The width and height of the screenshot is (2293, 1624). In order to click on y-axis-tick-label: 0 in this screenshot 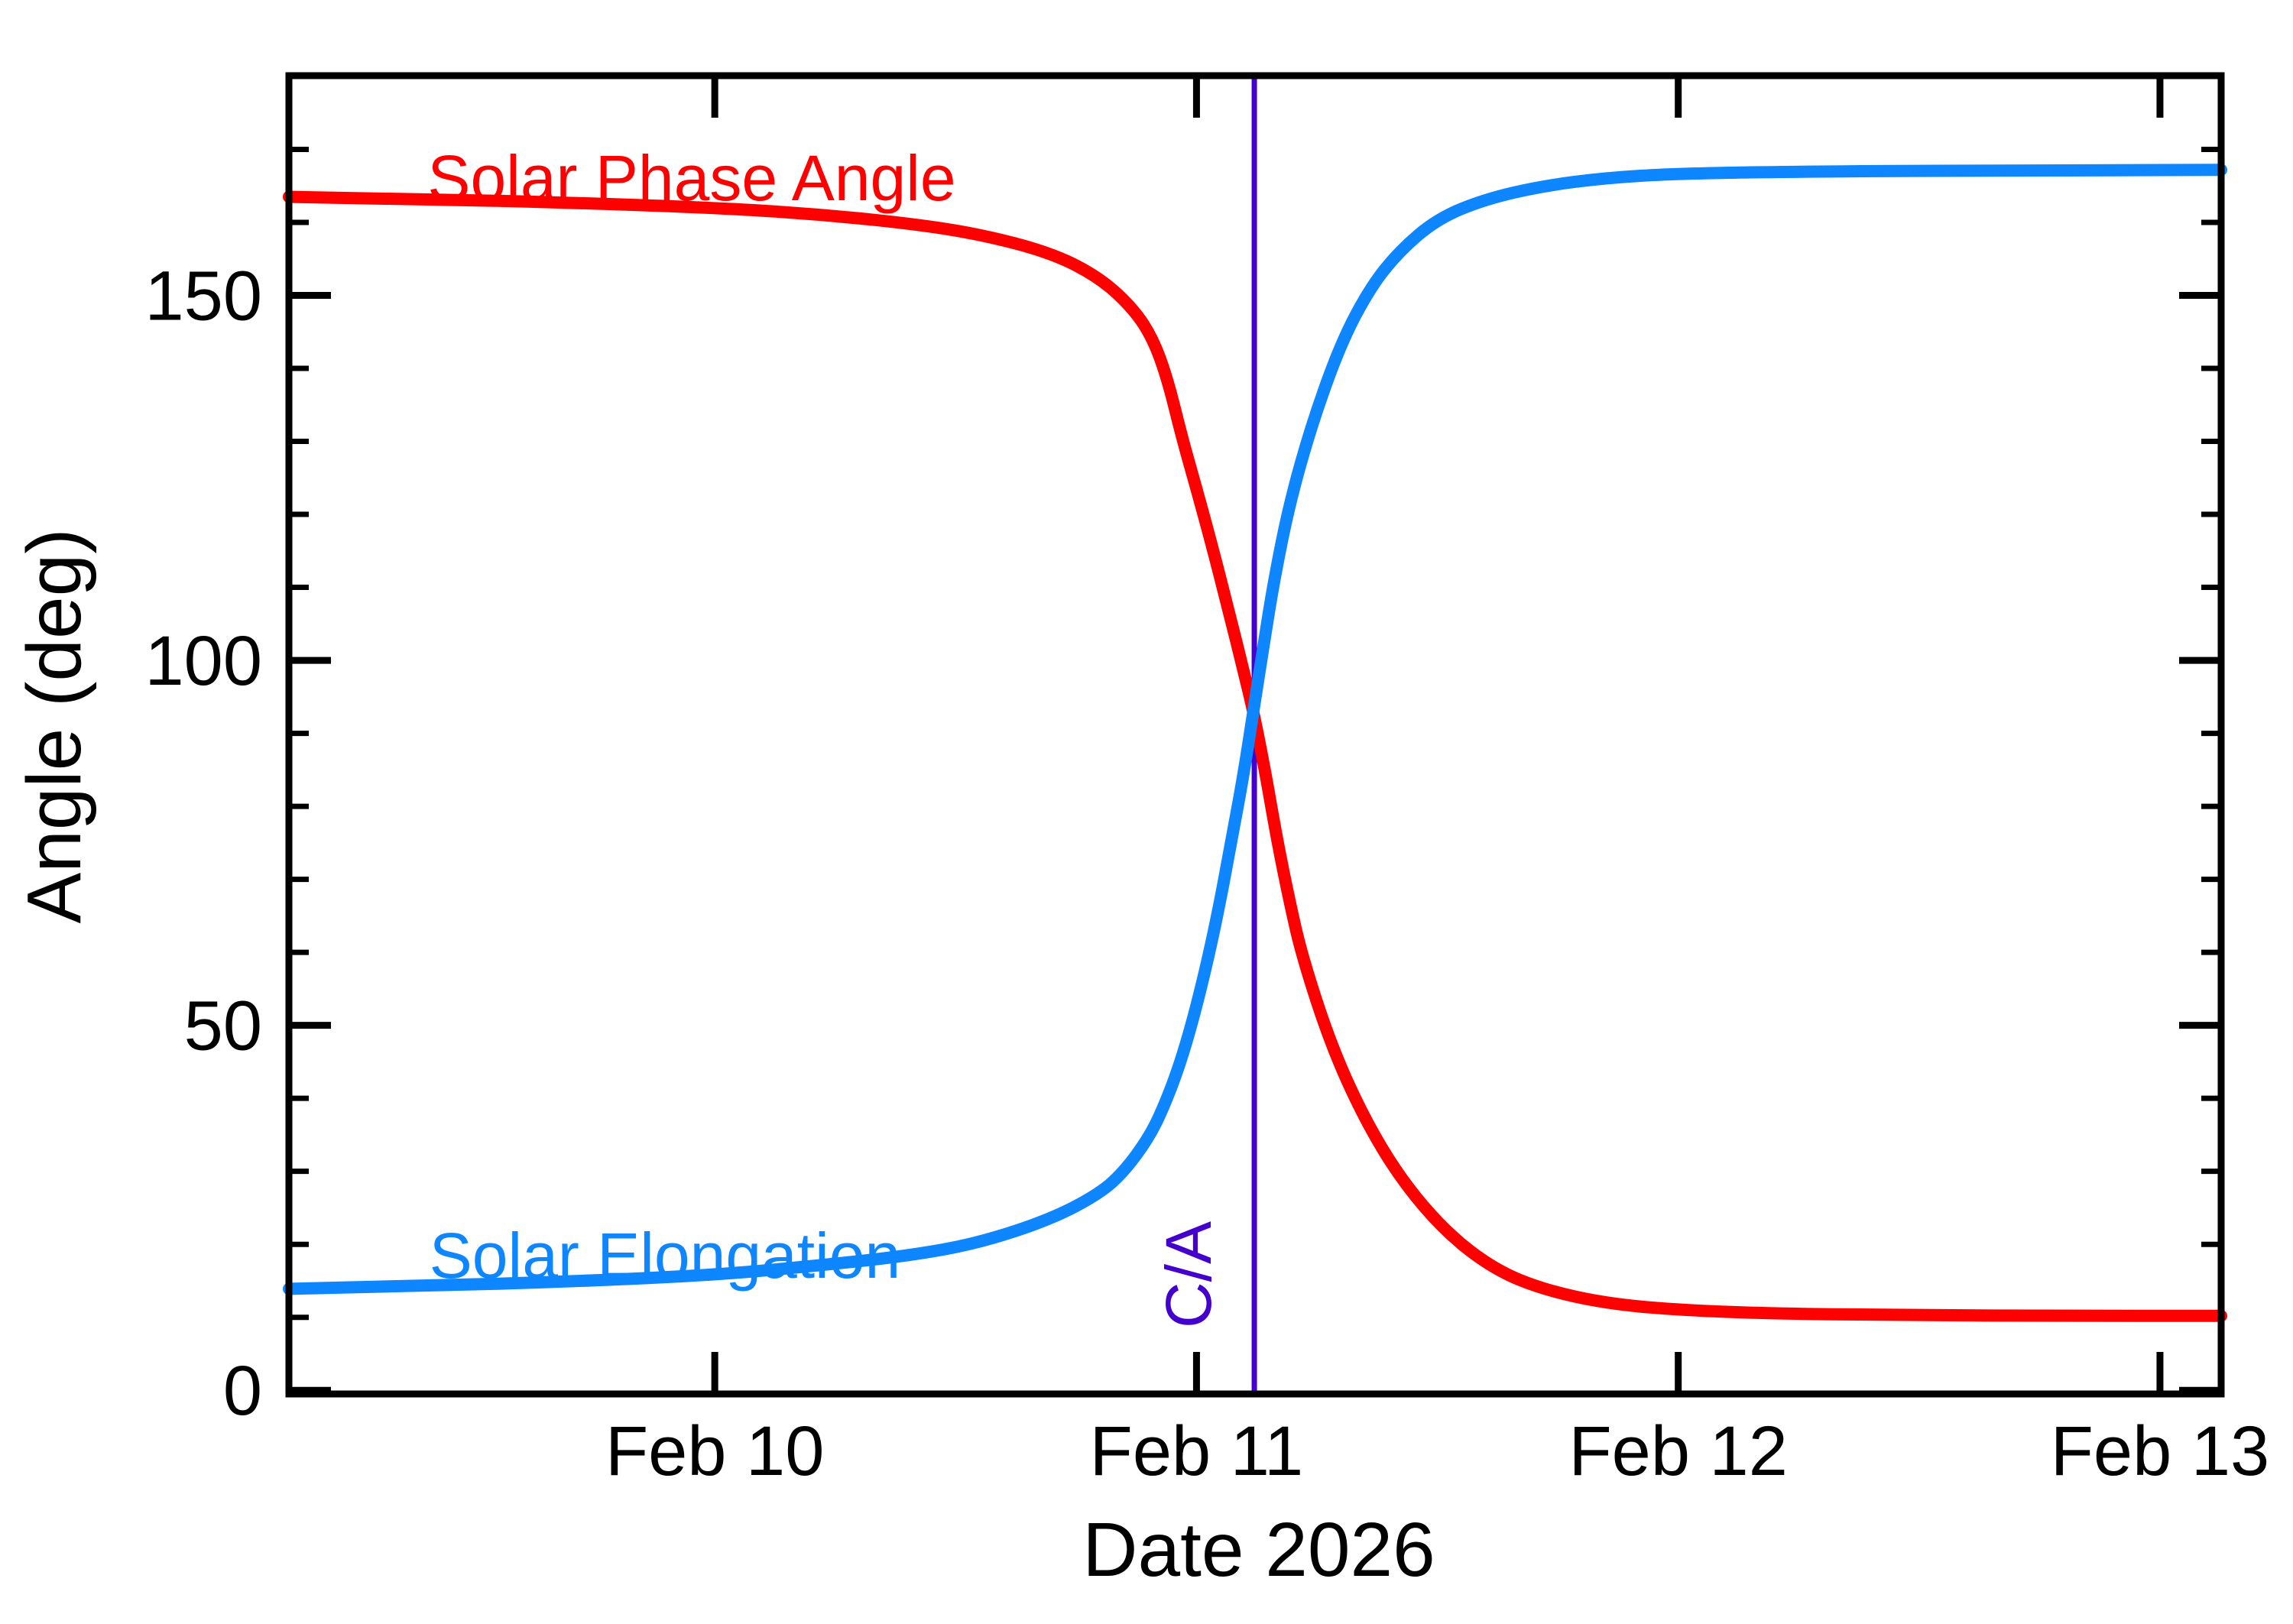, I will do `click(243, 1391)`.